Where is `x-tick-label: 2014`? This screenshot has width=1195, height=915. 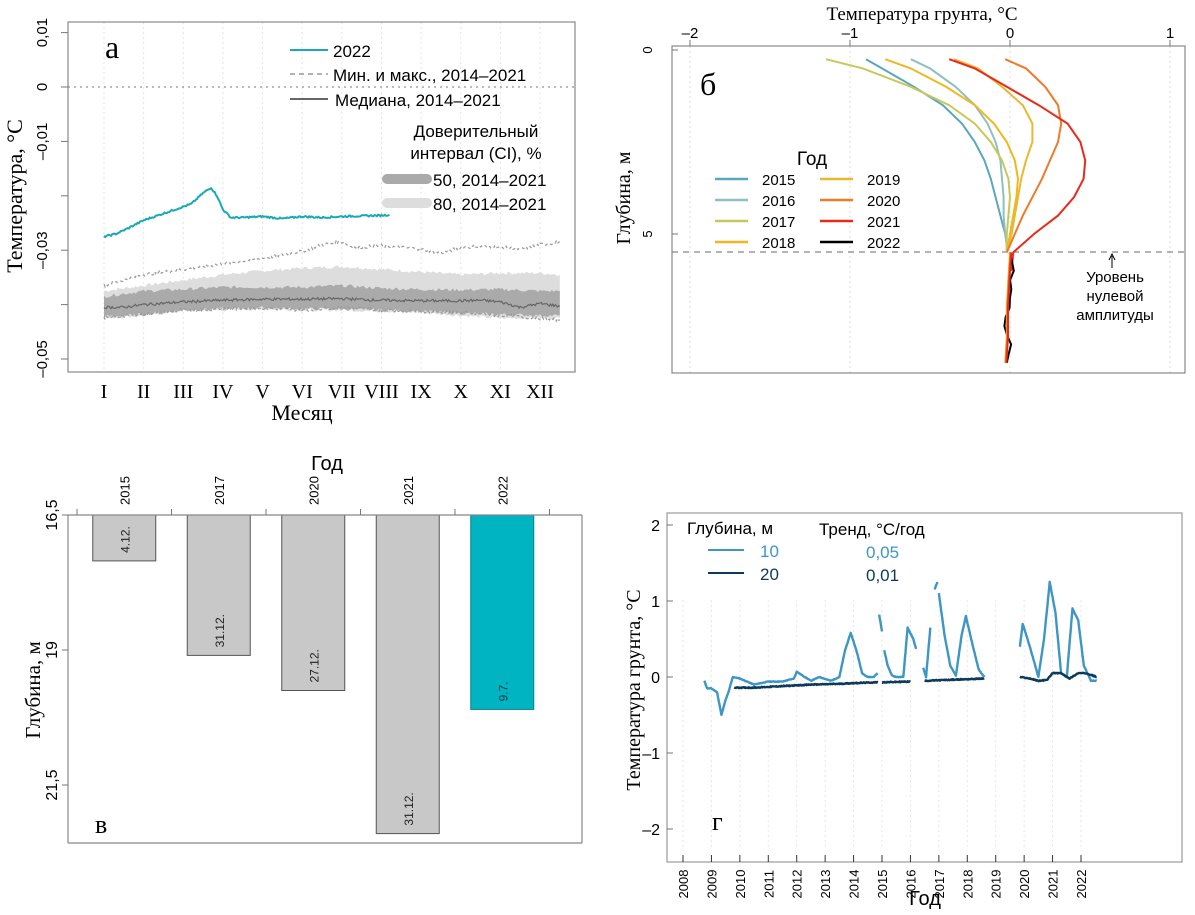 x-tick-label: 2014 is located at coordinates (854, 884).